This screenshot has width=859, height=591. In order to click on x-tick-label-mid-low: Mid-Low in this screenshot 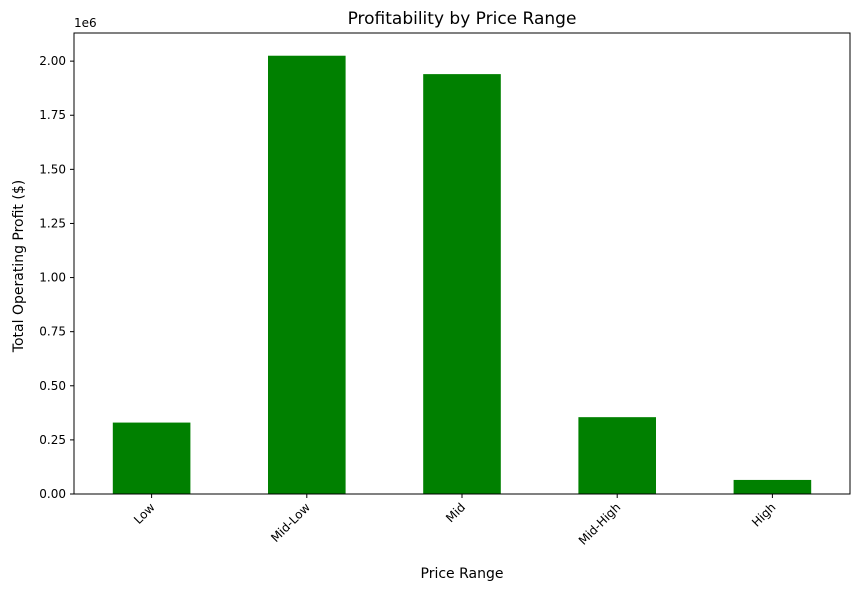, I will do `click(290, 522)`.